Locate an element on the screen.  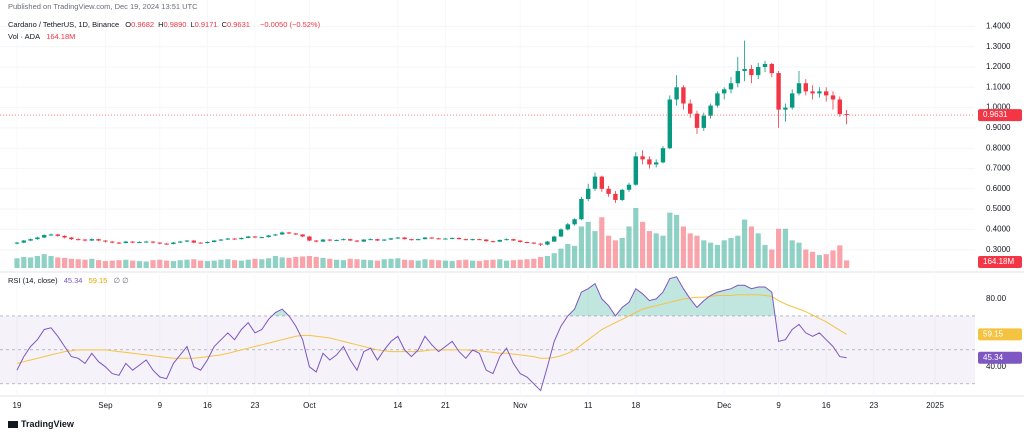
y-tick-label: 1.0000 is located at coordinates (998, 107).